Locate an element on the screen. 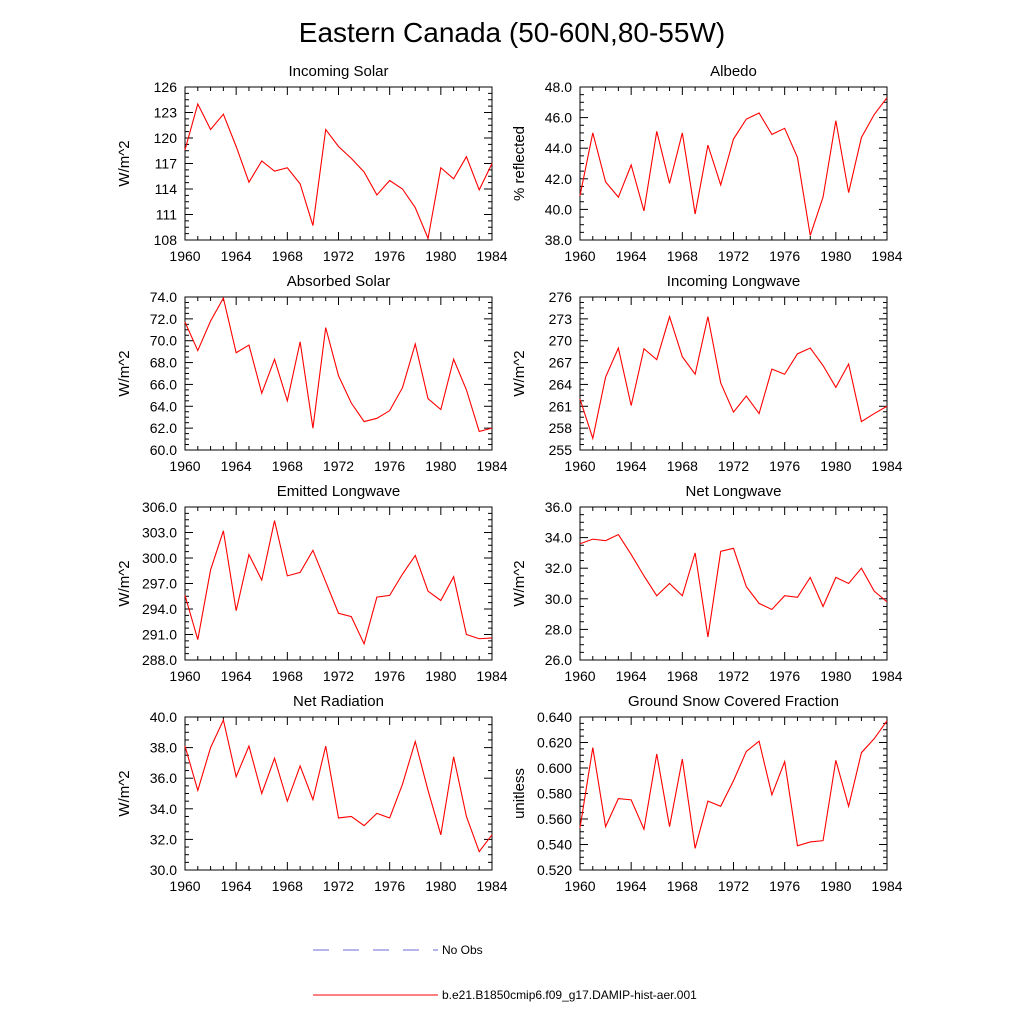 Image resolution: width=1024 pixels, height=1024 pixels. panel-title: Absorbed Solar is located at coordinates (338, 281).